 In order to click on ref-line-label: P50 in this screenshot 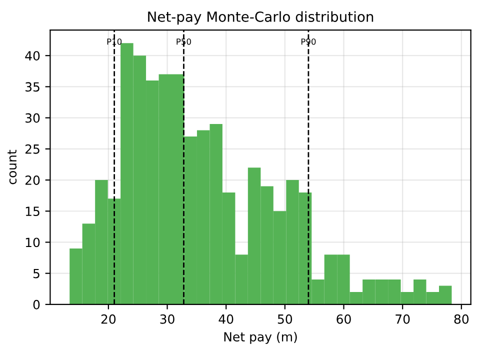, I will do `click(183, 41)`.